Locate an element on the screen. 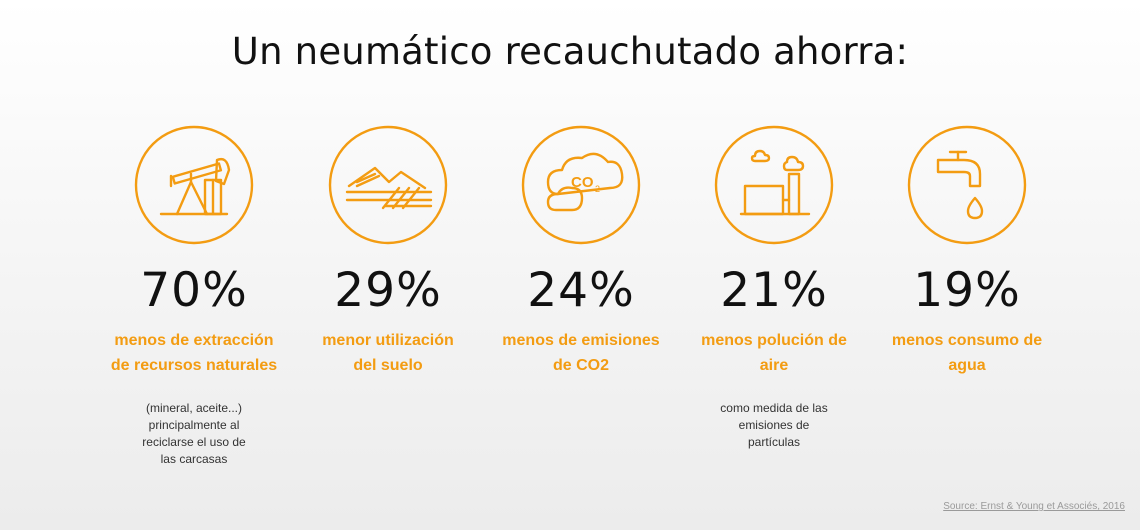  stat-percent: 19% is located at coordinates (967, 290).